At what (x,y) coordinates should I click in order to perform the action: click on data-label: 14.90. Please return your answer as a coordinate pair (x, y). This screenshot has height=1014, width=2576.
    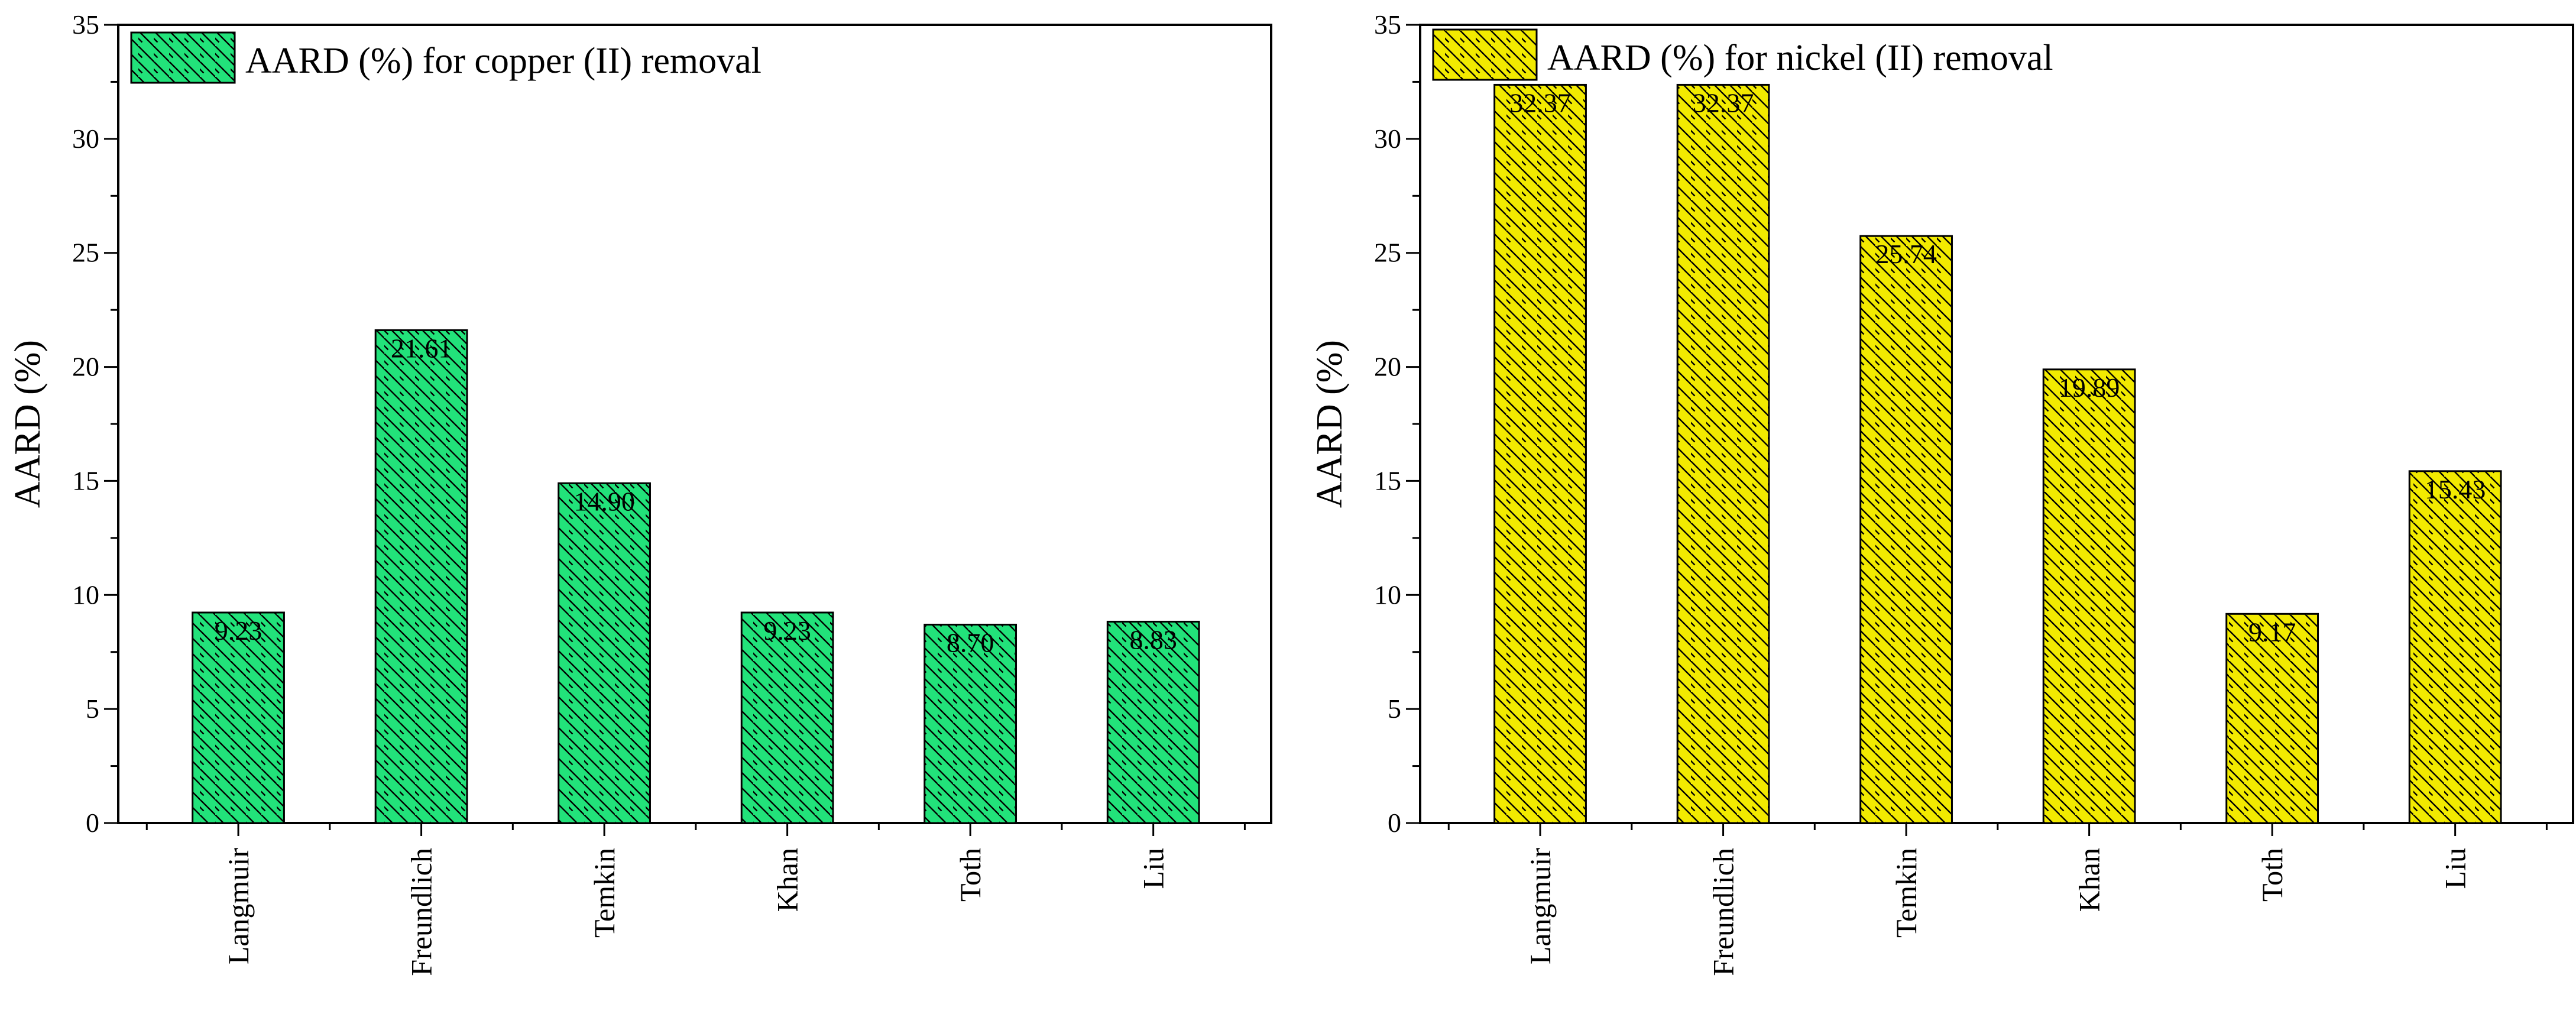
    Looking at the image, I should click on (604, 501).